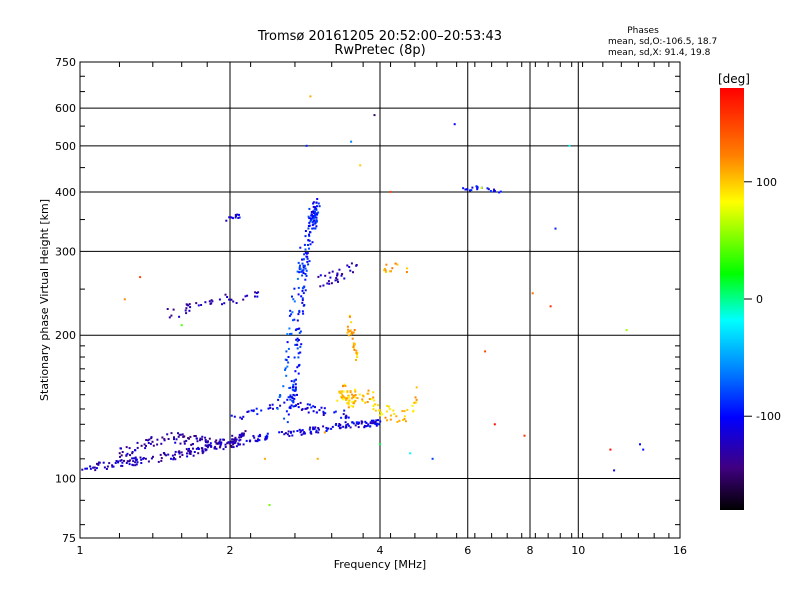 This screenshot has height=600, width=800. Describe the element at coordinates (380, 550) in the screenshot. I see `x-tick-label: 4` at that location.